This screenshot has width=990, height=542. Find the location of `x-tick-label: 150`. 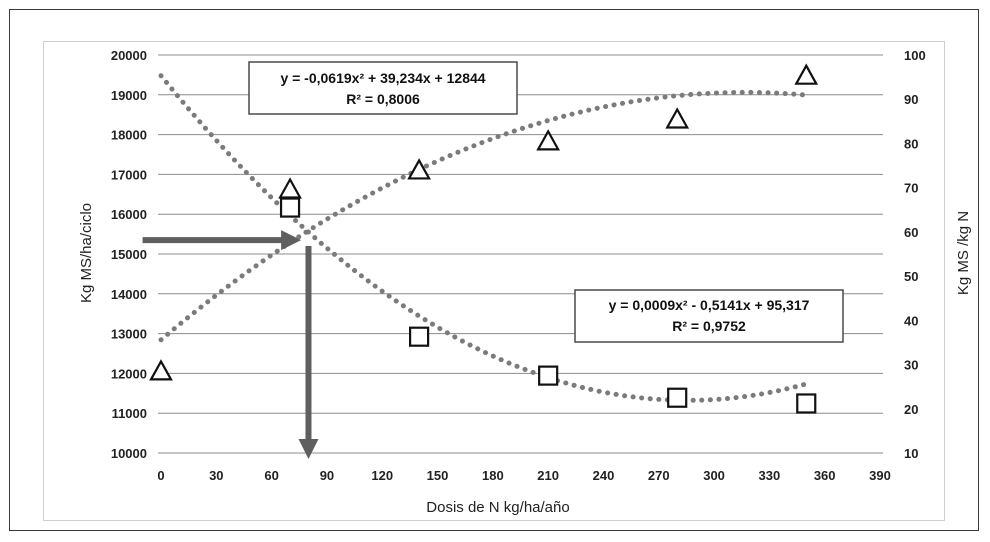

x-tick-label: 150 is located at coordinates (438, 475).